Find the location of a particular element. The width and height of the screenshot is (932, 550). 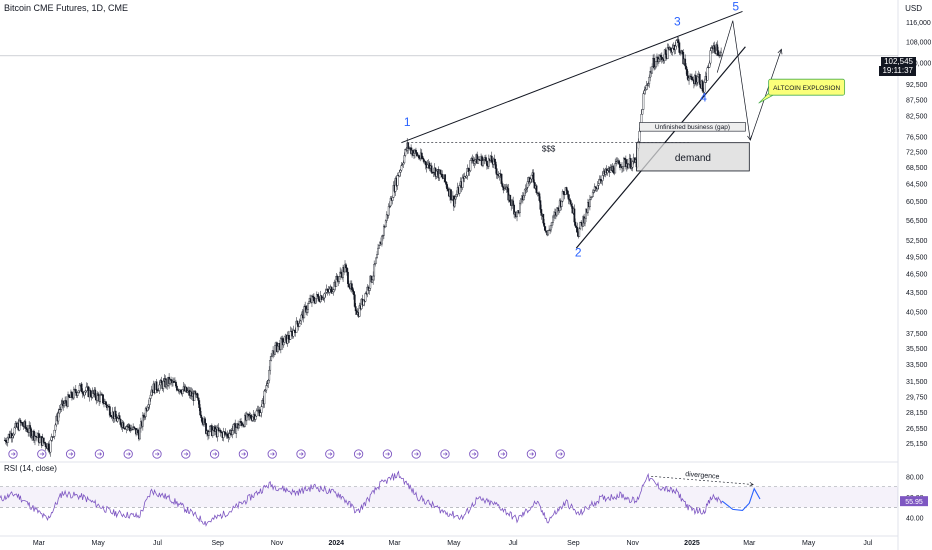

time-tick-label: Jul is located at coordinates (513, 543).